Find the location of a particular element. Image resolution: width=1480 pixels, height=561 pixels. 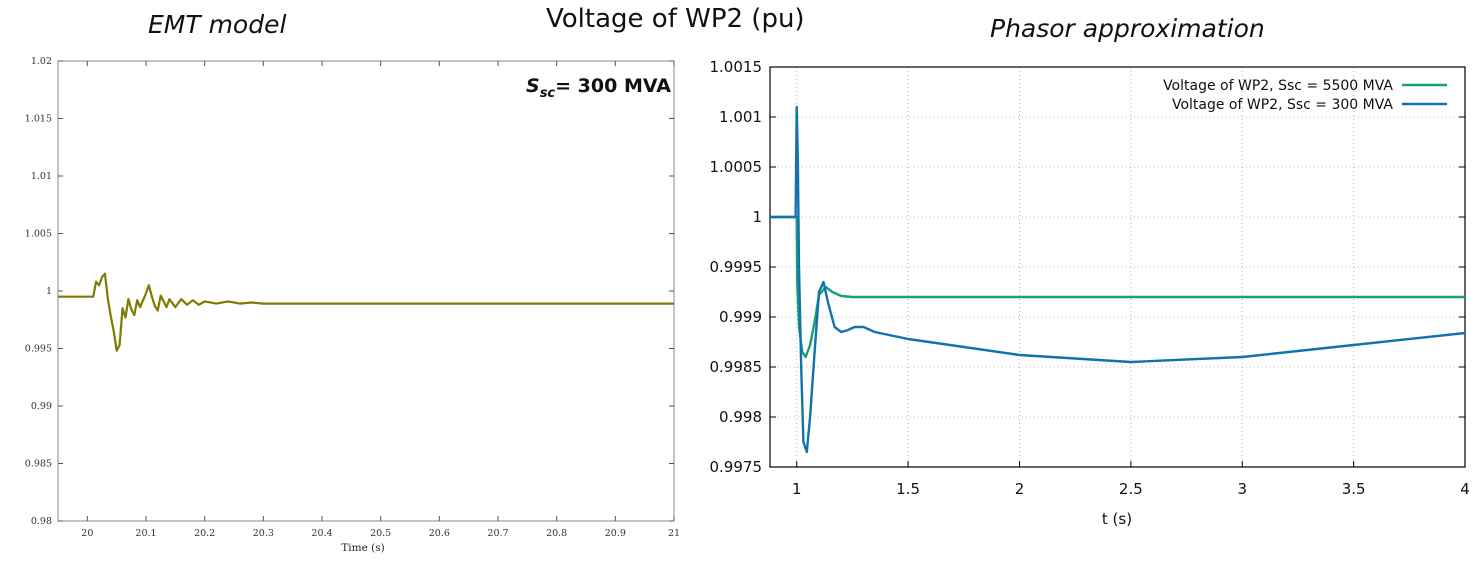

phasor-y-tick-label: 0.999 is located at coordinates (740, 317).